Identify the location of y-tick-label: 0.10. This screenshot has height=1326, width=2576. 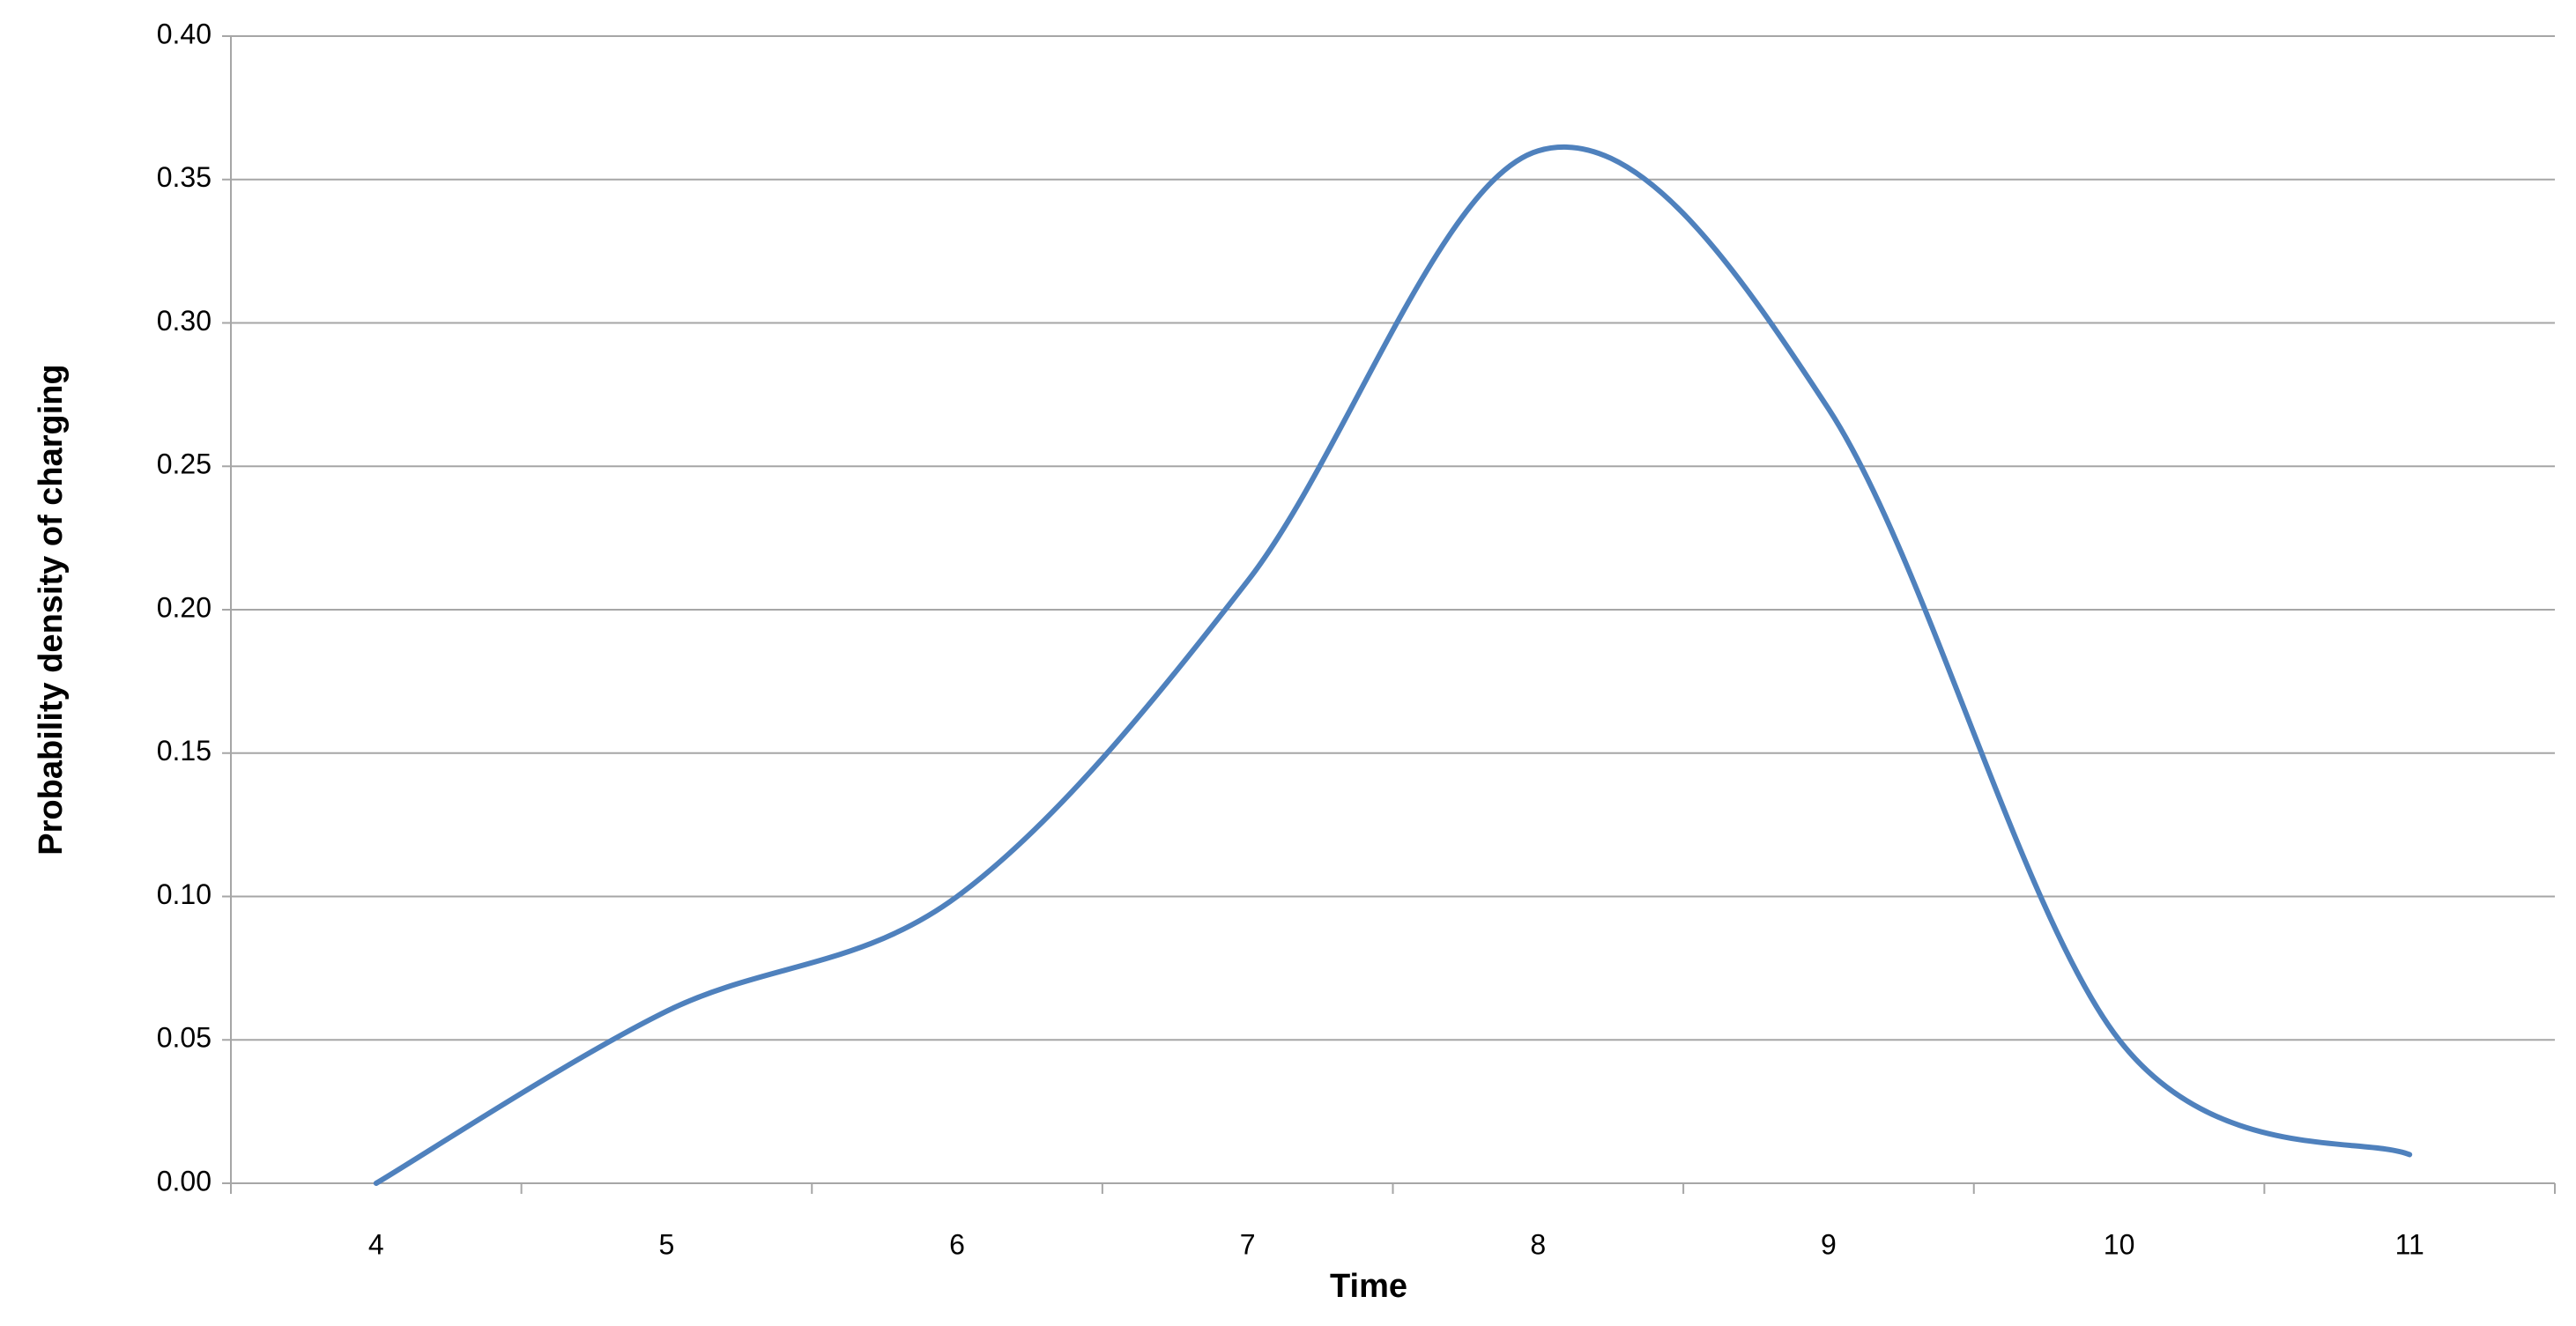
(184, 894).